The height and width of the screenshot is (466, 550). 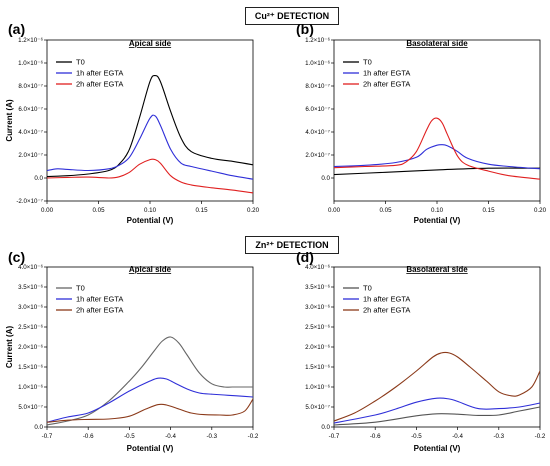 What do you see at coordinates (292, 245) in the screenshot?
I see `zn-detection-banner: Zn²⁺ DETECTION` at bounding box center [292, 245].